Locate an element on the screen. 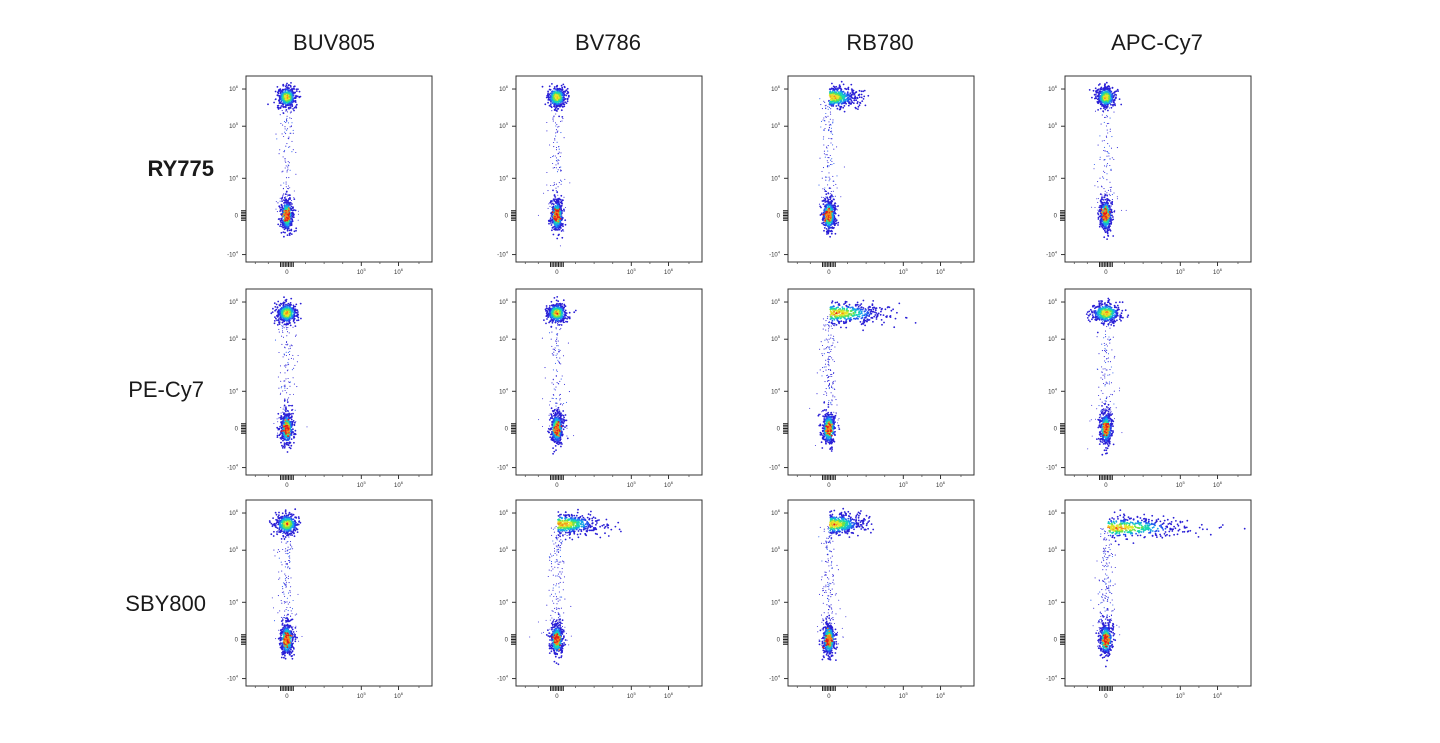 The height and width of the screenshot is (743, 1440). row-label-ry775: RY775 is located at coordinates (180, 168).